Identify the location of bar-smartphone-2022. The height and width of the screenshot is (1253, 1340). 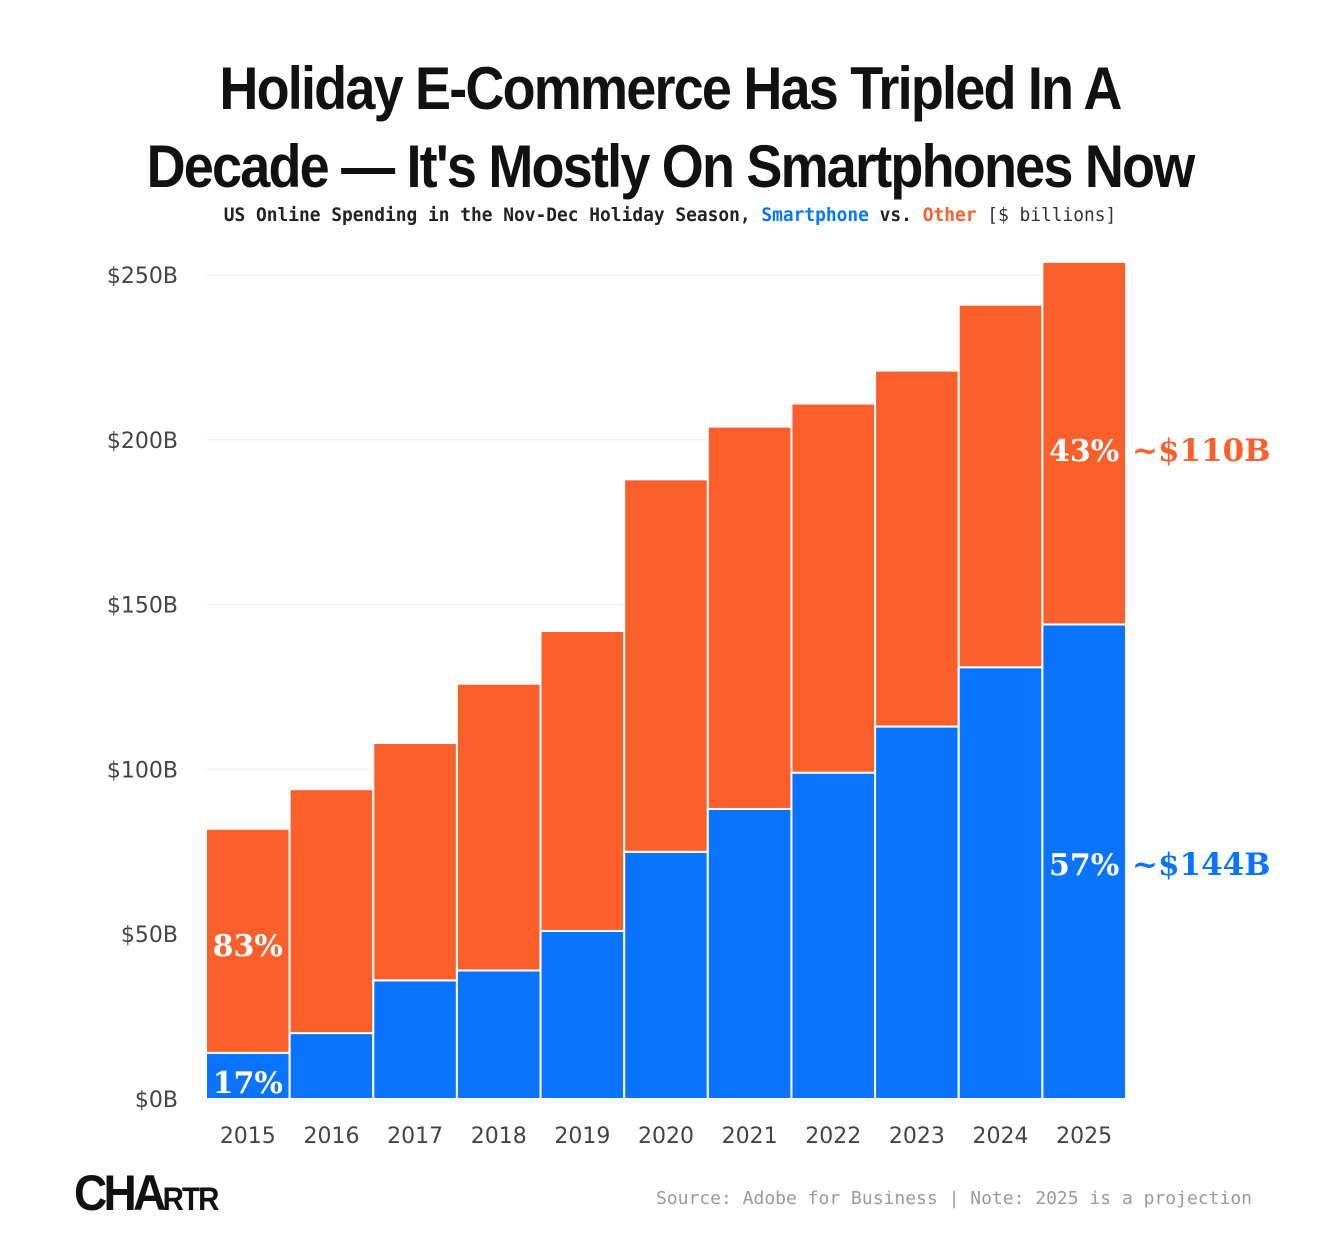
(833, 935).